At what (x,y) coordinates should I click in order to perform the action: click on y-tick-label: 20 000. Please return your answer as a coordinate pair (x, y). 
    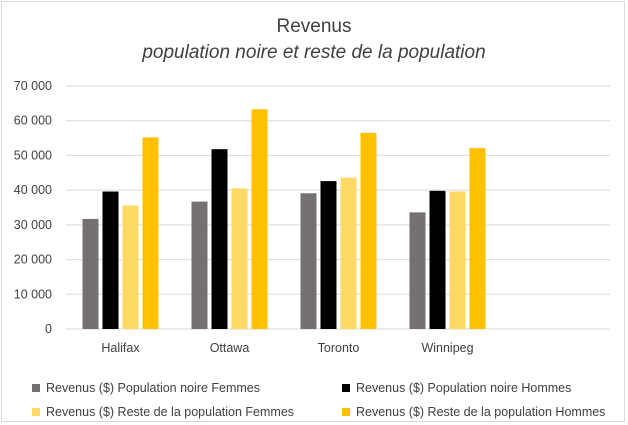
    Looking at the image, I should click on (33, 260).